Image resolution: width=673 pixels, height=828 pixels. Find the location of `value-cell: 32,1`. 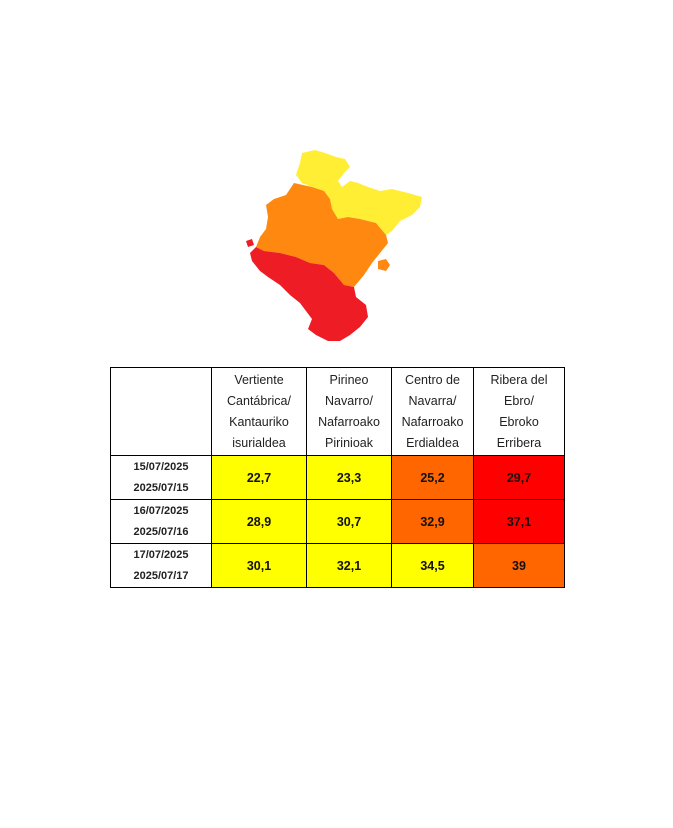

value-cell: 32,1 is located at coordinates (349, 565).